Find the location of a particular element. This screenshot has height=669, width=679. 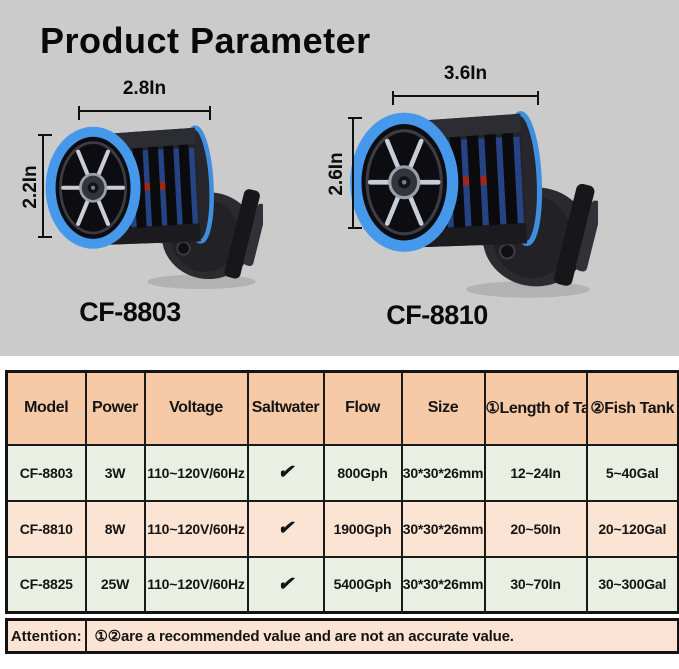

cell-model: CF-8825 is located at coordinates (46, 584).